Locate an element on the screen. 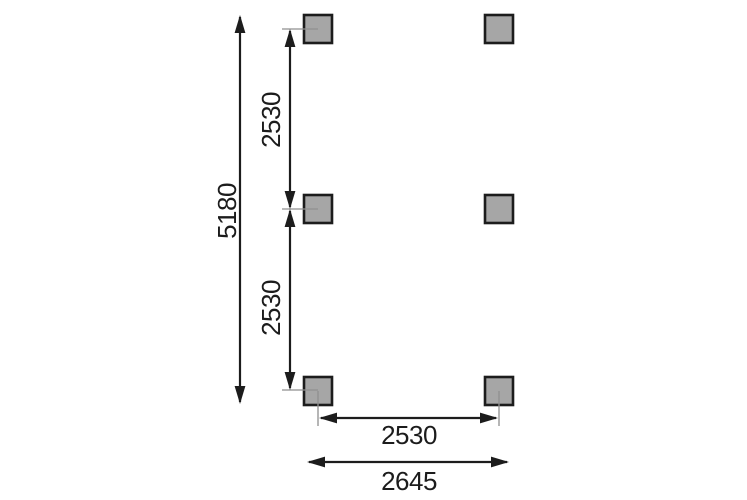 This screenshot has height=500, width=747. dimension-label: 5180 is located at coordinates (227, 211).